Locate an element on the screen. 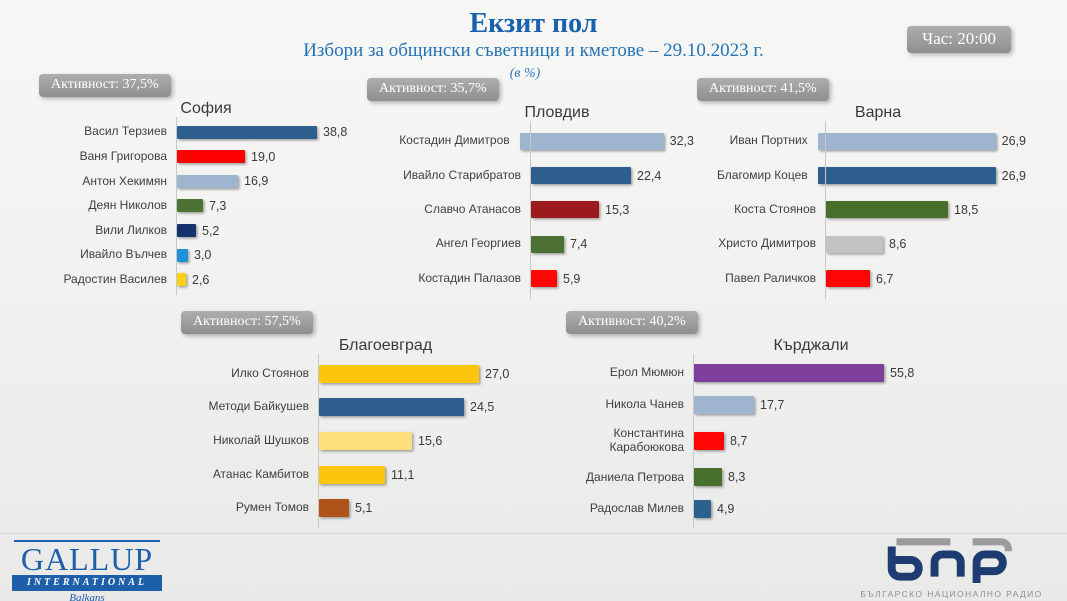 The width and height of the screenshot is (1067, 601). turnout-badge: Активност: 57,5% is located at coordinates (247, 322).